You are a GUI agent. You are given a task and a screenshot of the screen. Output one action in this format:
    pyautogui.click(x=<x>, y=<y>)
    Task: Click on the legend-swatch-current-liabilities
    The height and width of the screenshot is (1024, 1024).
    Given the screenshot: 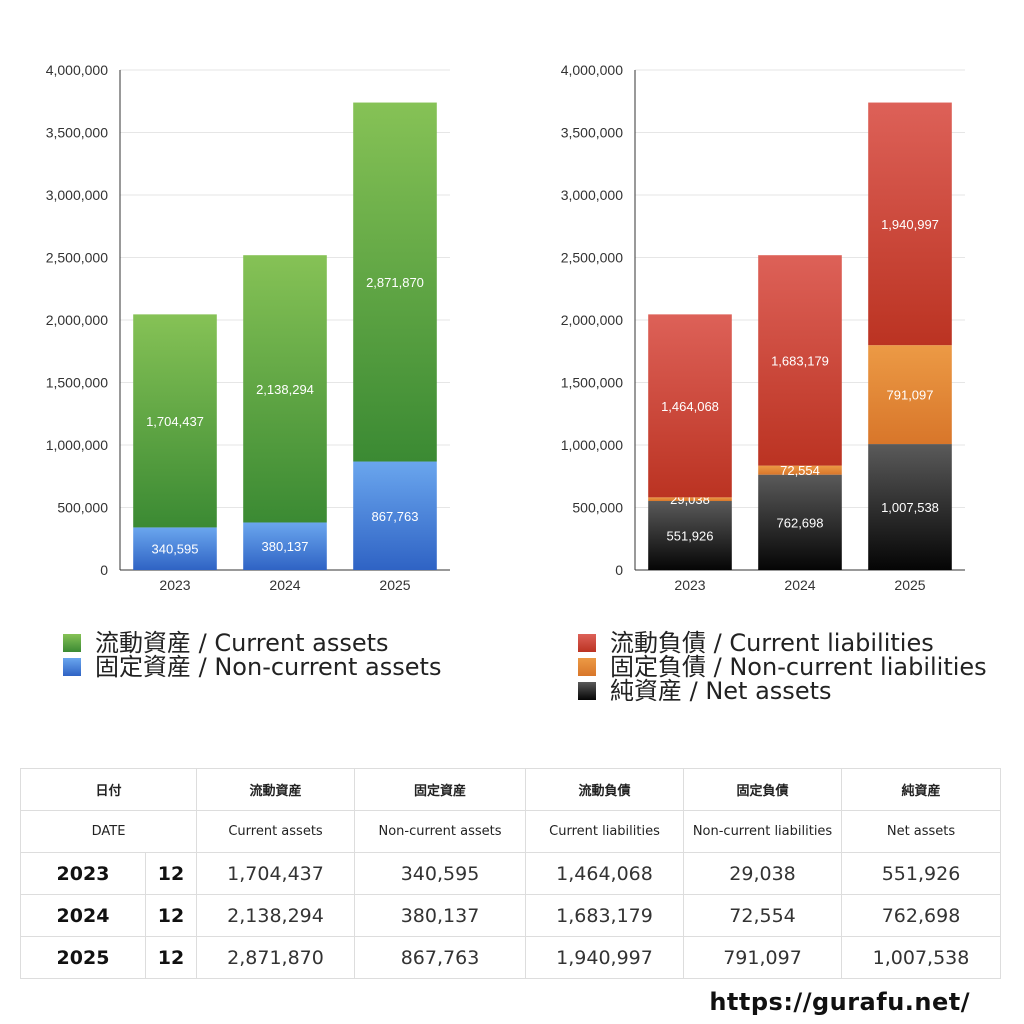 What is the action you would take?
    pyautogui.click(x=587, y=643)
    